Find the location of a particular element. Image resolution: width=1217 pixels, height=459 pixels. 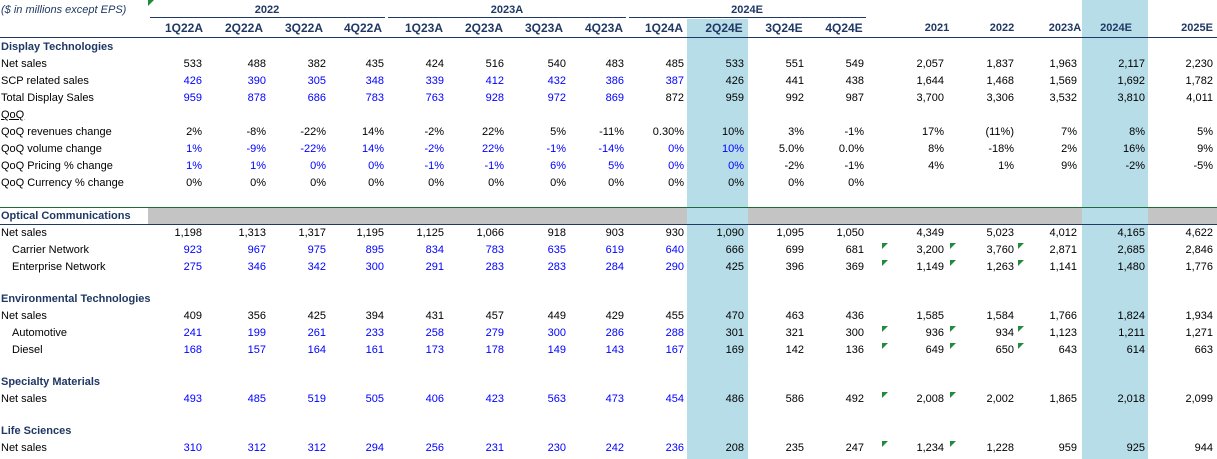

table-cell: 426 is located at coordinates (734, 81).